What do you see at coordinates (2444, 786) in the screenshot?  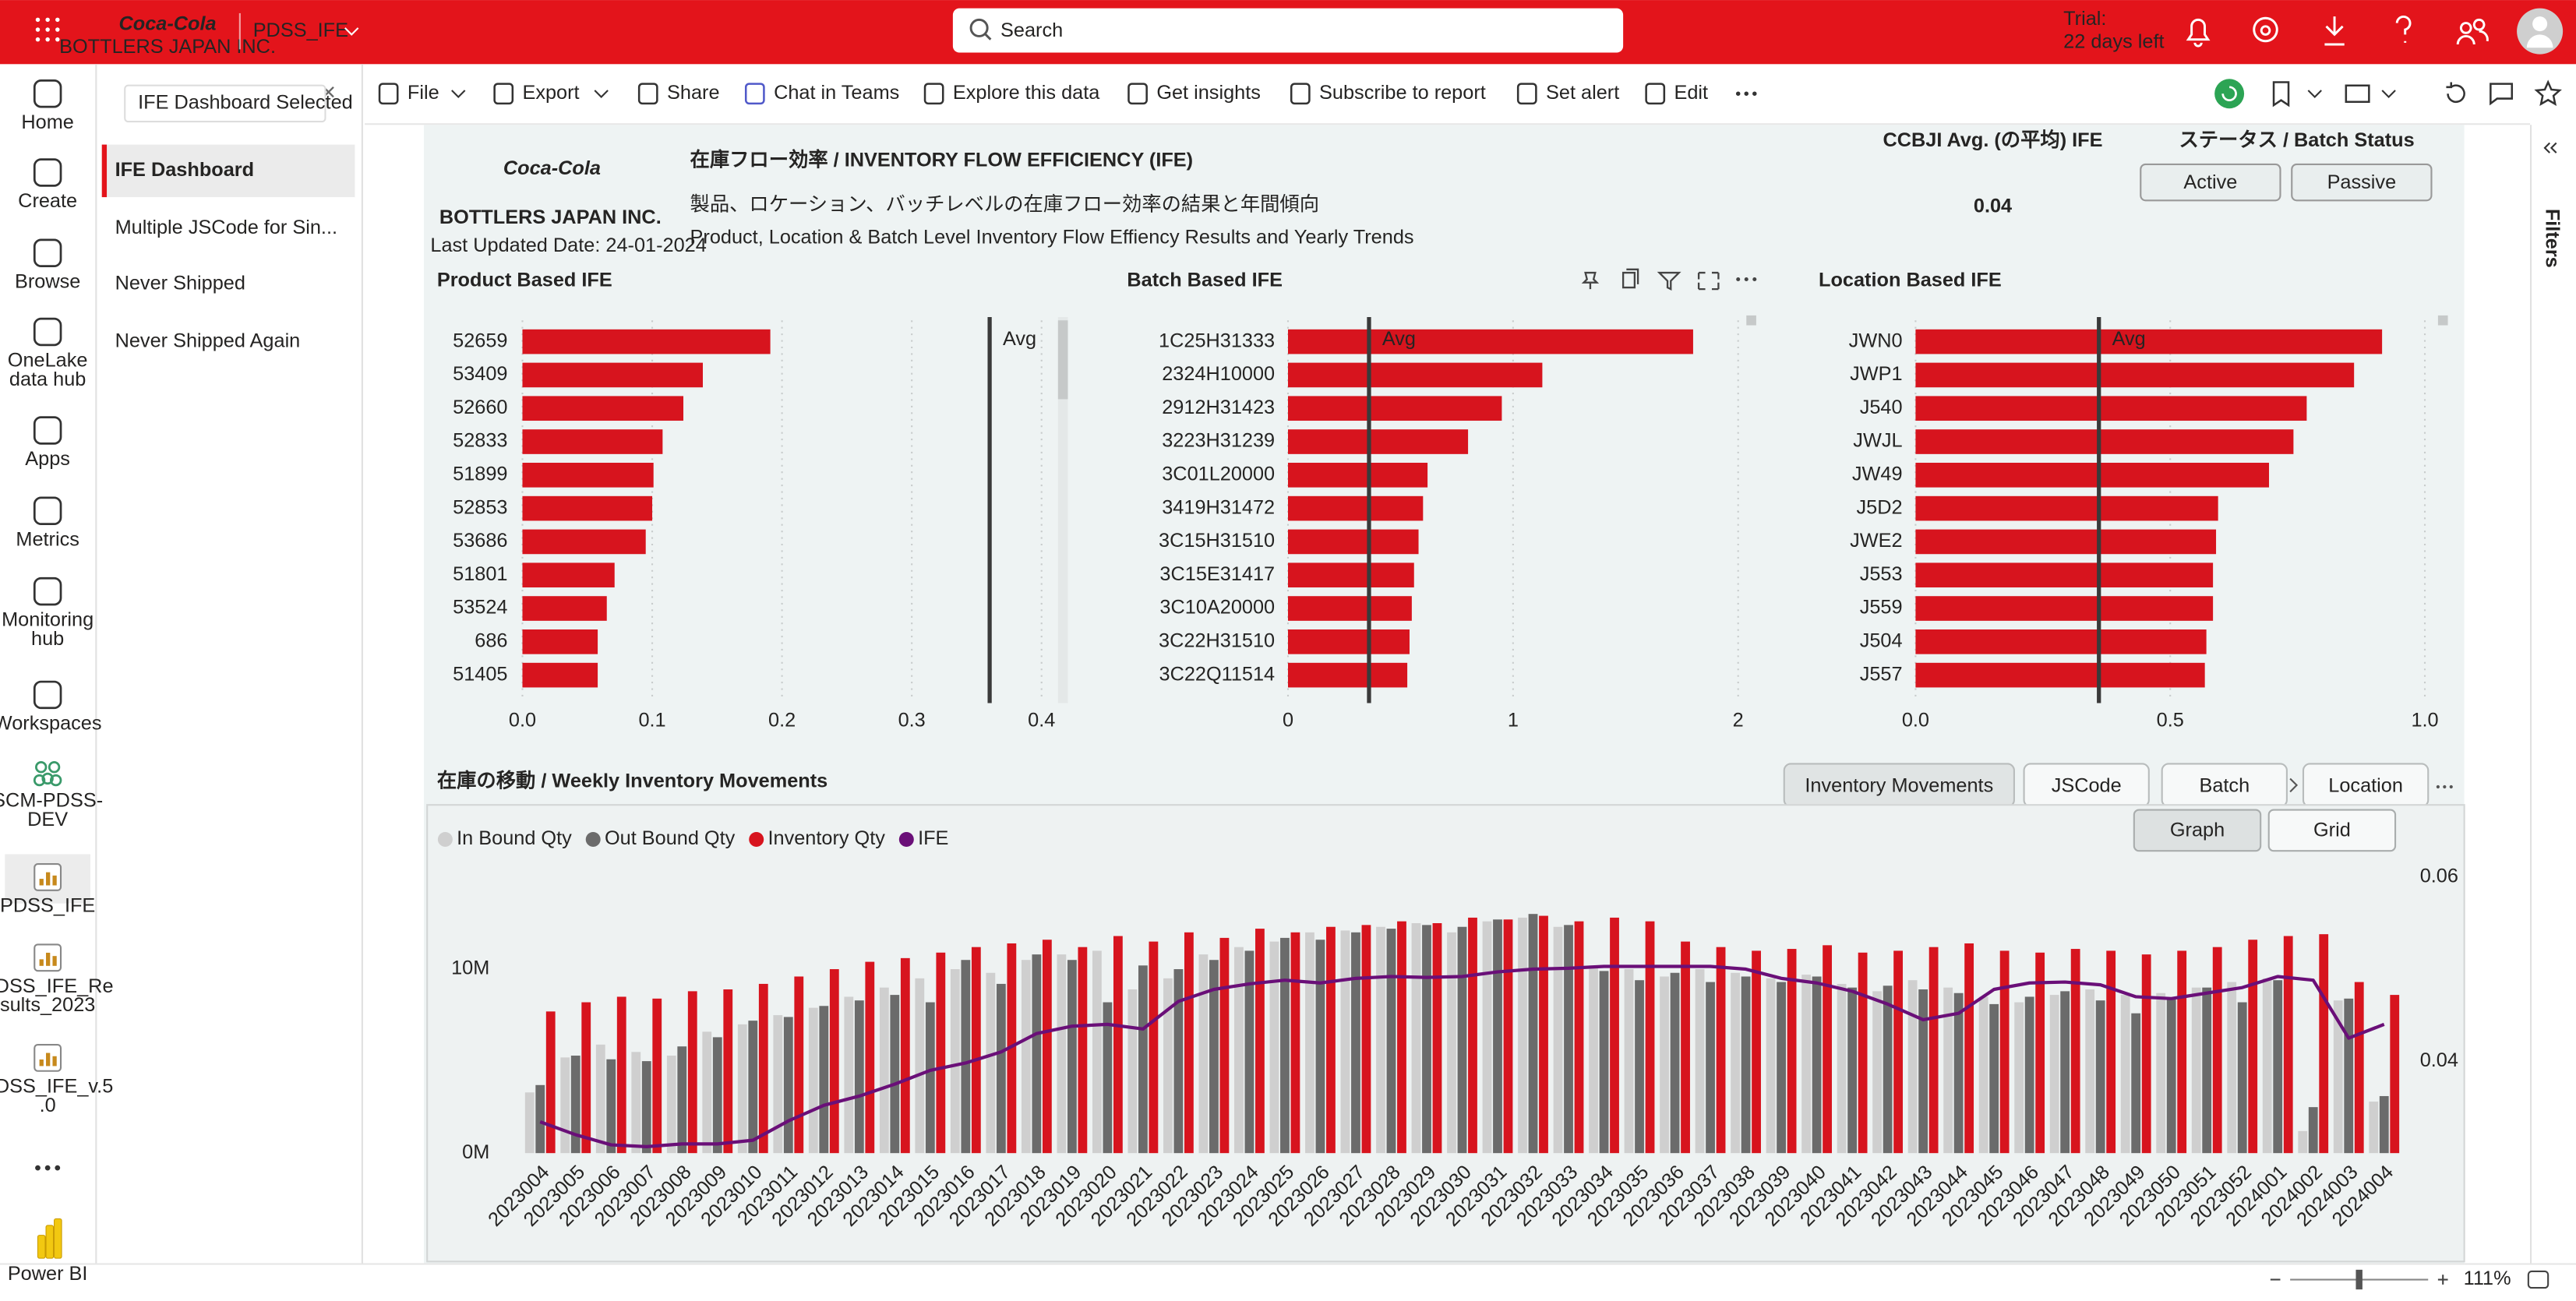 I see `tabs-more` at bounding box center [2444, 786].